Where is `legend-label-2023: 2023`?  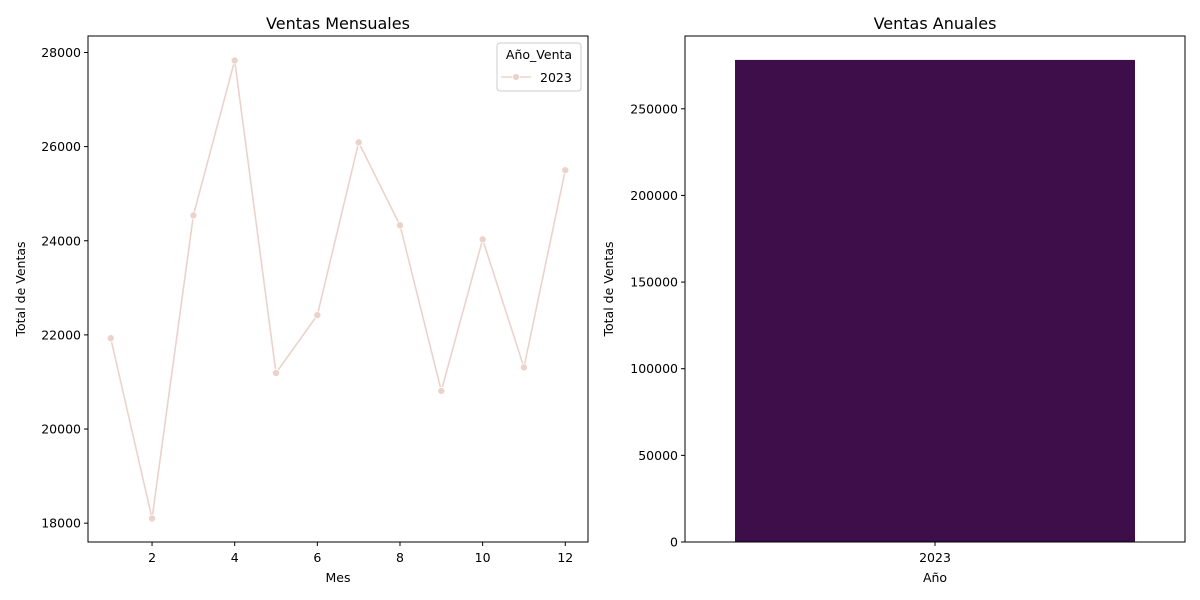
legend-label-2023: 2023 is located at coordinates (556, 77).